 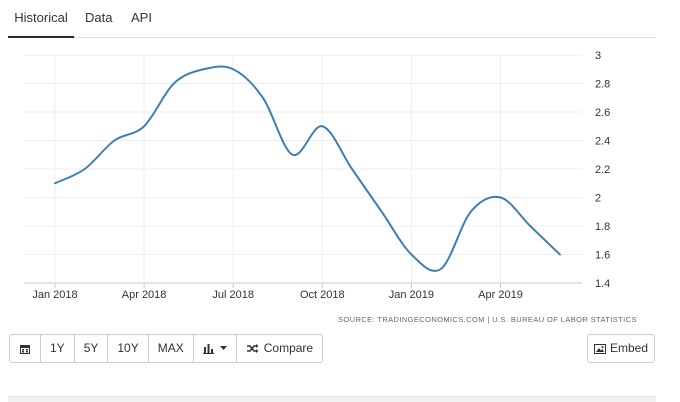 I want to click on tab-historical: Historical, so click(x=41, y=19).